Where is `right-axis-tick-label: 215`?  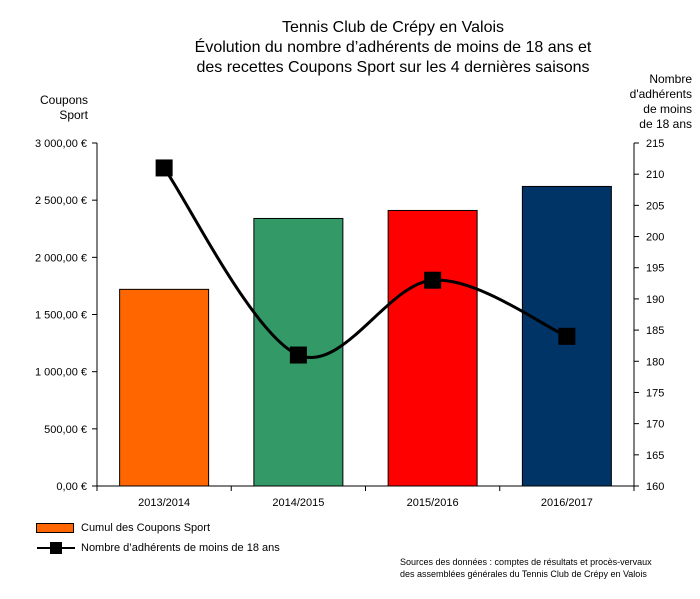
right-axis-tick-label: 215 is located at coordinates (655, 144).